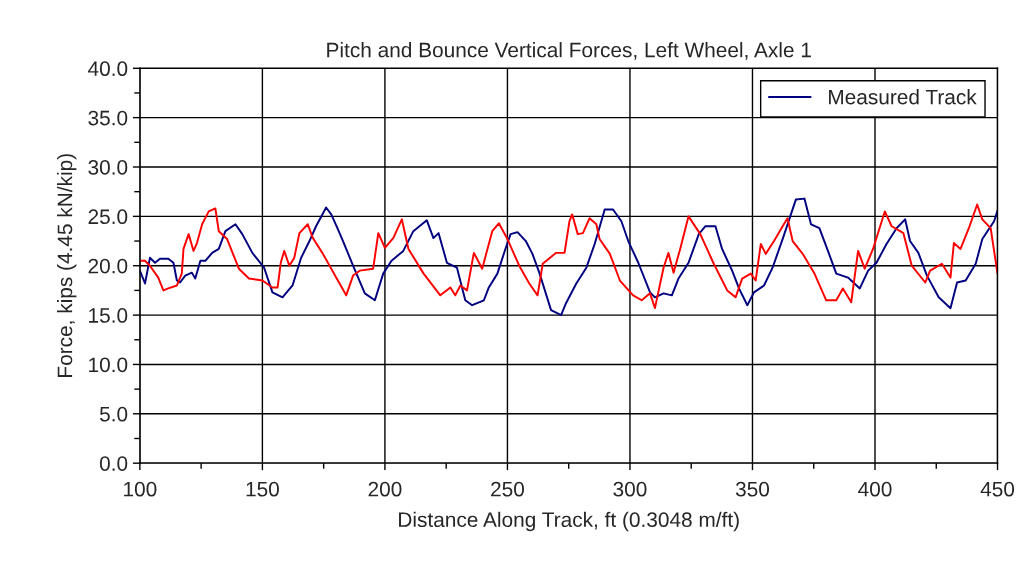 The height and width of the screenshot is (569, 1021). What do you see at coordinates (108, 315) in the screenshot?
I see `y-tick-label: 15.0` at bounding box center [108, 315].